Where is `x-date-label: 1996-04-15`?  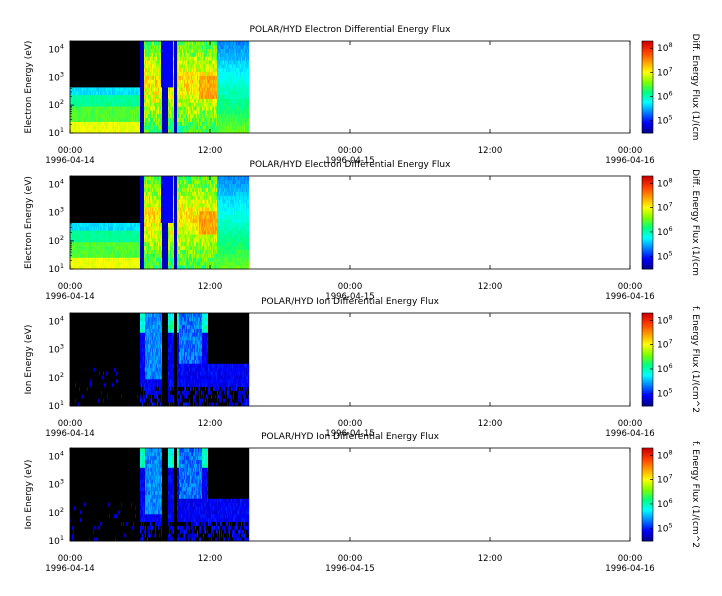 x-date-label: 1996-04-15 is located at coordinates (349, 569).